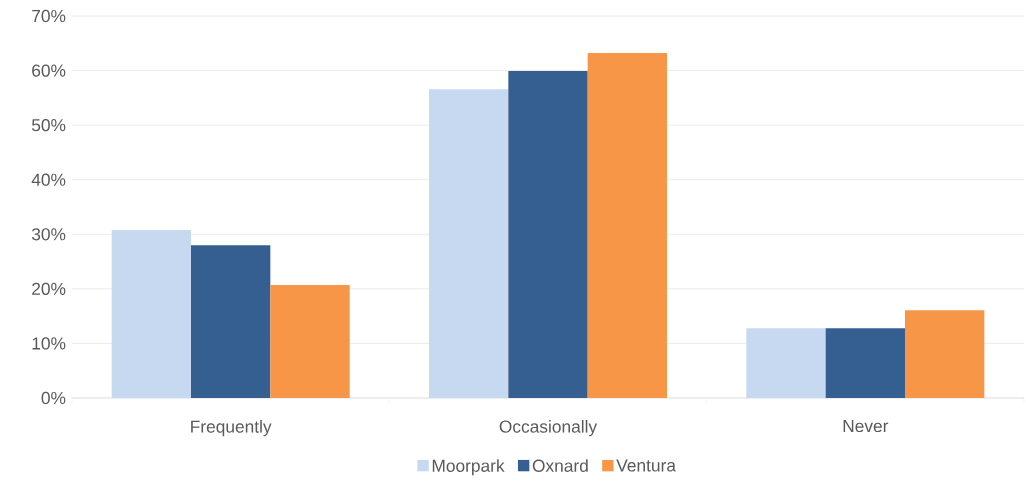  What do you see at coordinates (49, 343) in the screenshot?
I see `y-tick-label: 10%` at bounding box center [49, 343].